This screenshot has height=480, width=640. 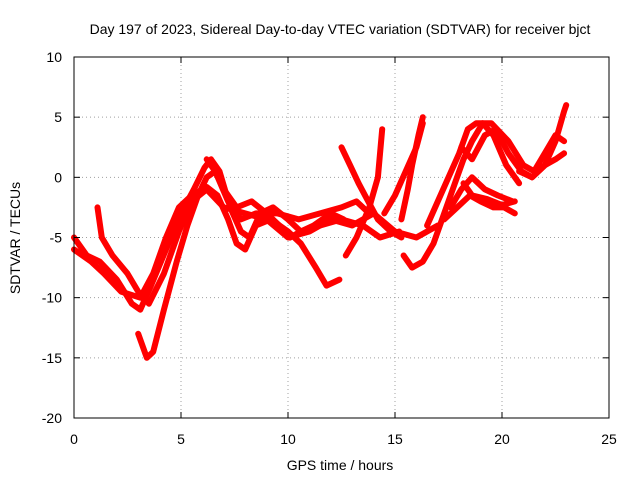 I want to click on y-axis-label: SDTVAR / TECUs, so click(x=15, y=238).